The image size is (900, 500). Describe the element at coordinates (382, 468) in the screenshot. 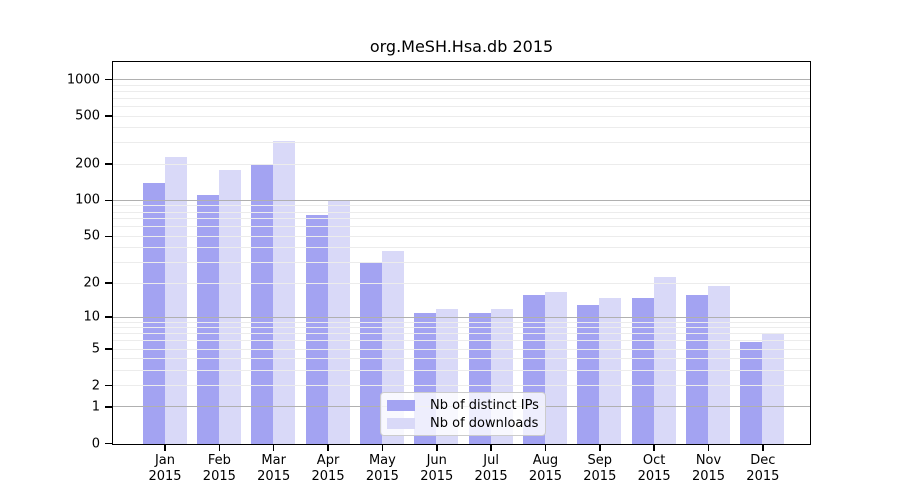

I see `x-tick-label: May 2015` at that location.